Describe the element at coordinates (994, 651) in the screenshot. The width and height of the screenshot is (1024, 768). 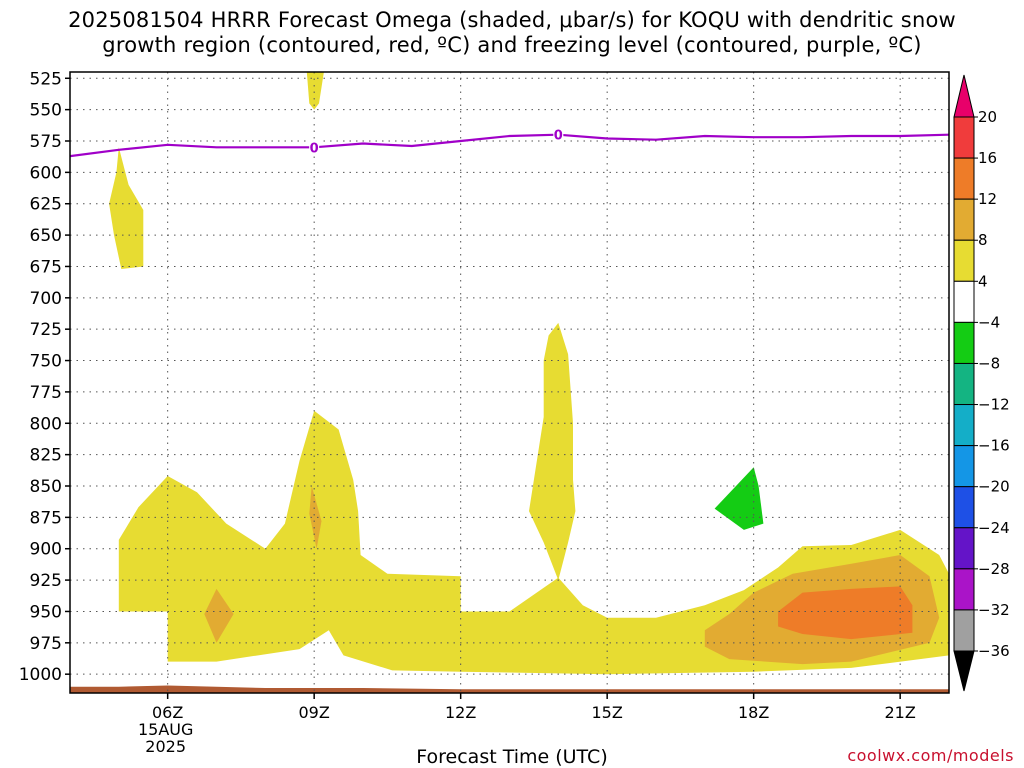
I see `colorbar-label: −36` at that location.